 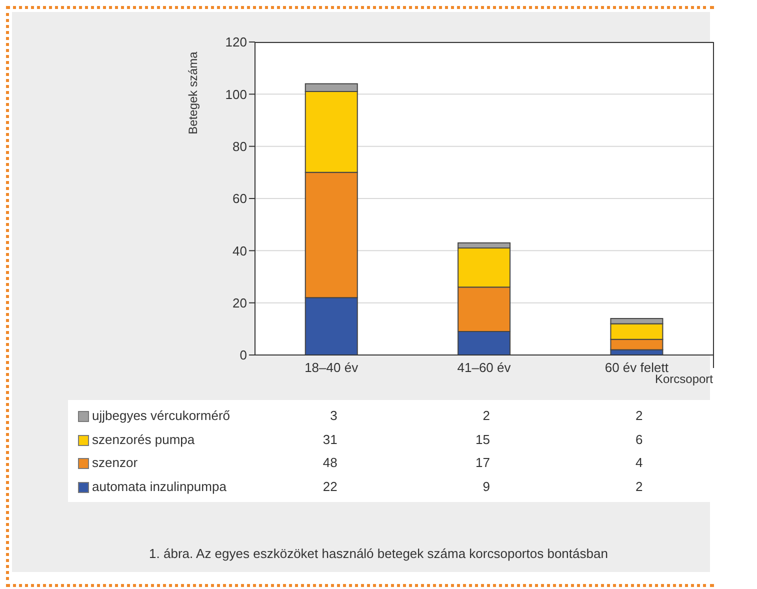 What do you see at coordinates (159, 486) in the screenshot?
I see `legend-label: automata inzulinpumpa` at bounding box center [159, 486].